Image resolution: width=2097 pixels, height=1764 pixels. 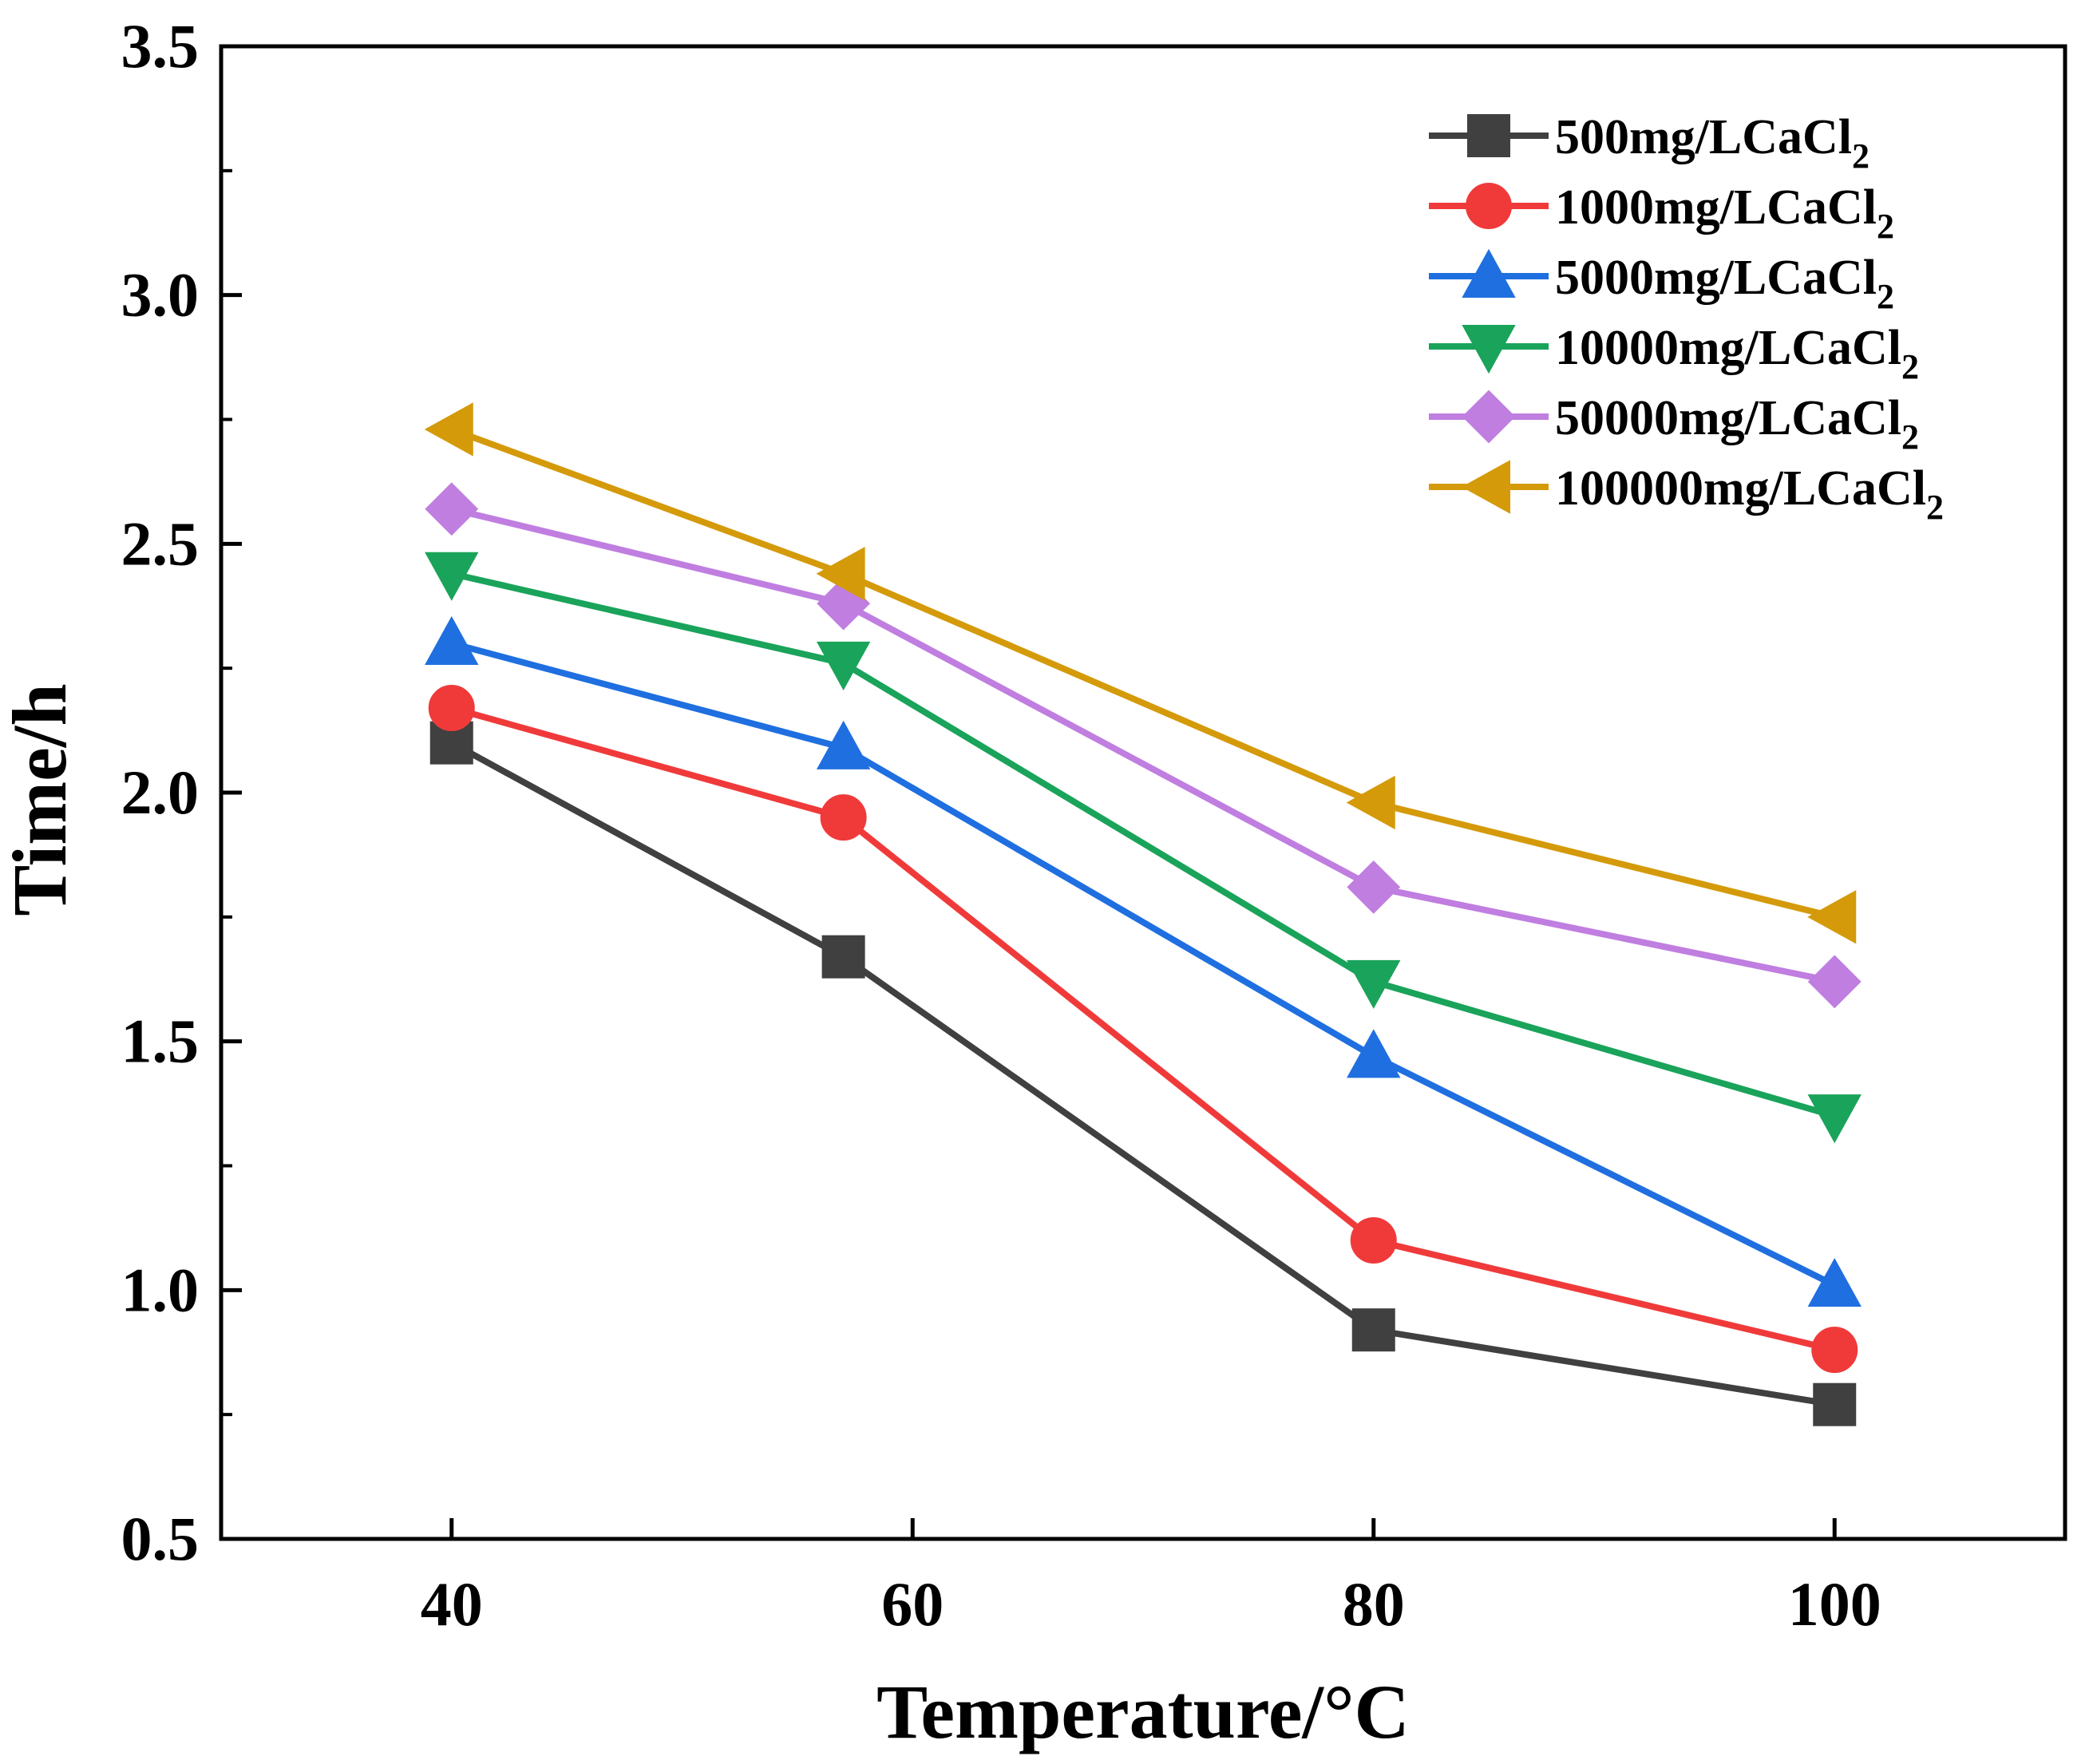 I want to click on x-axis-label: Temperature/°C, so click(x=1143, y=1711).